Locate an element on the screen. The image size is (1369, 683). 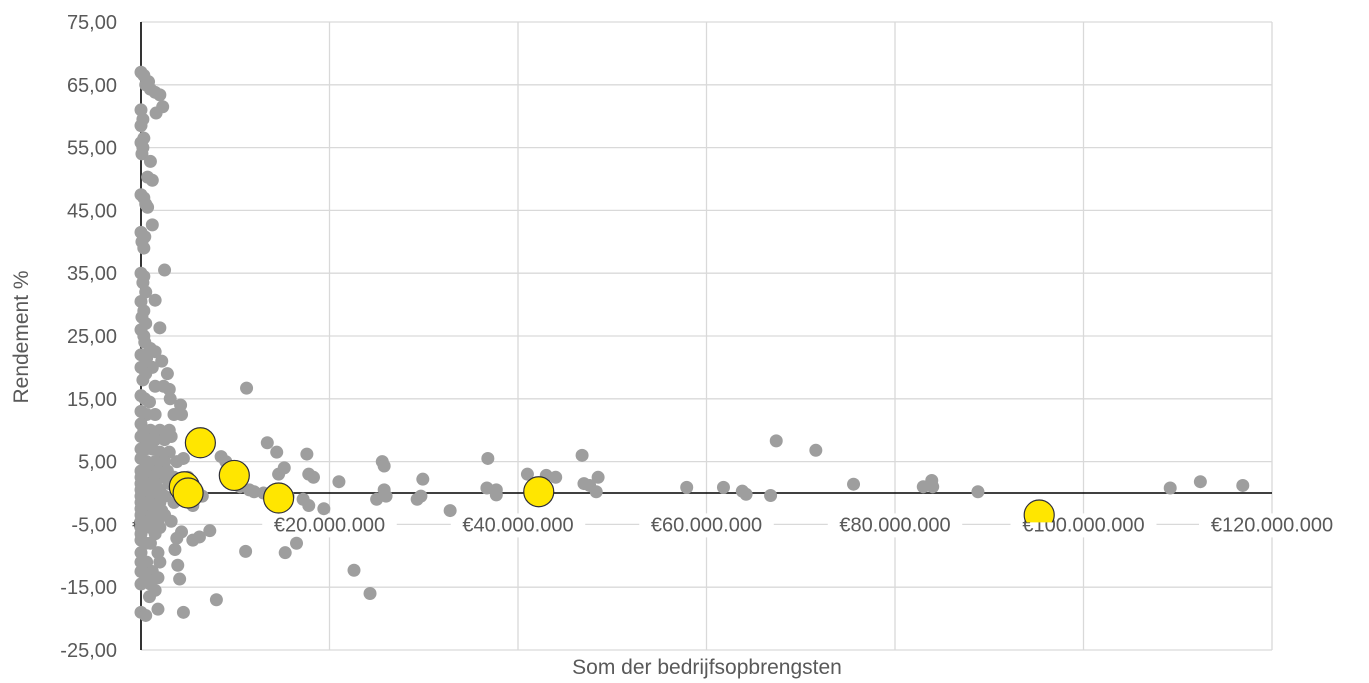
highlight-points is located at coordinates (611, 475).